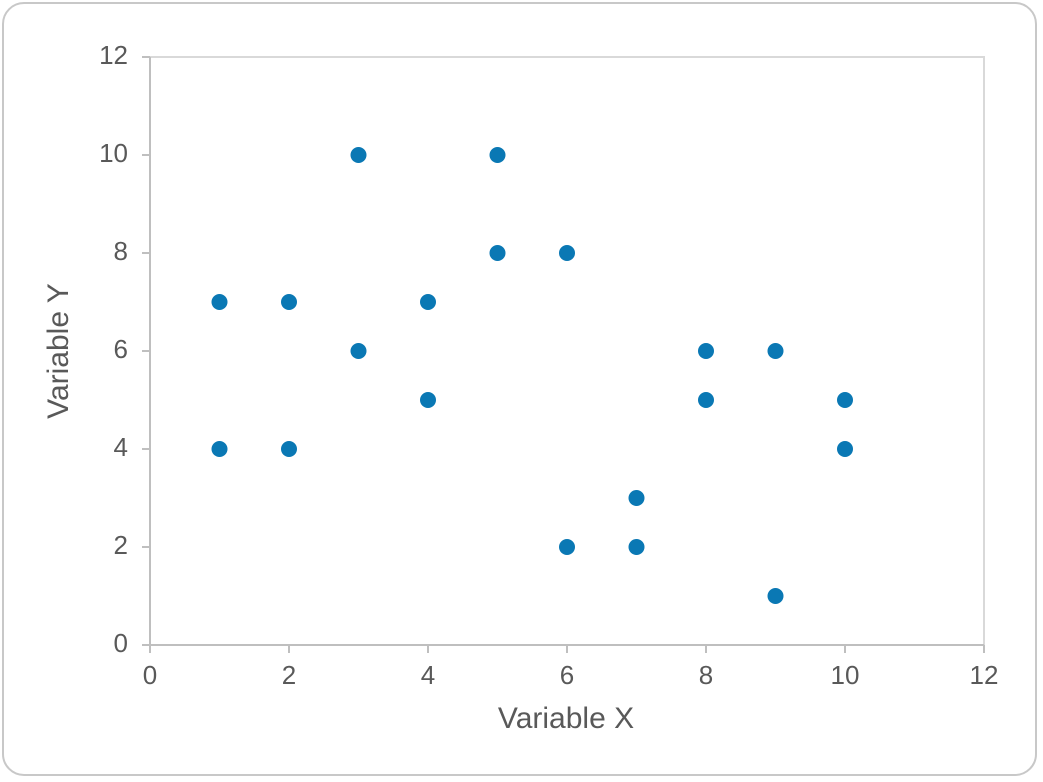 The height and width of the screenshot is (782, 1043). I want to click on y-tick-label: 4, so click(121, 447).